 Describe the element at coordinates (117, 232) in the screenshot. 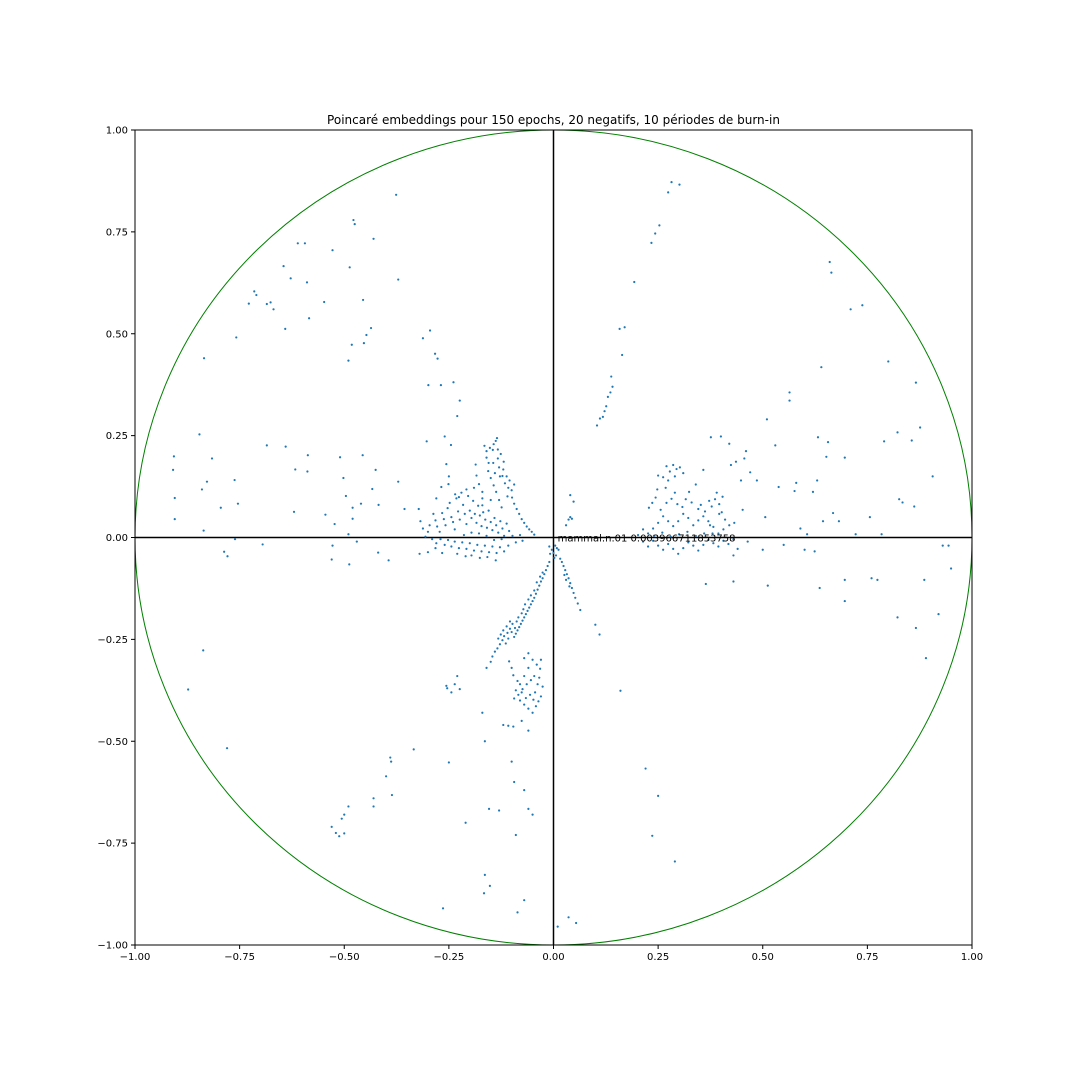

I see `y-tick-label: 0.75` at that location.